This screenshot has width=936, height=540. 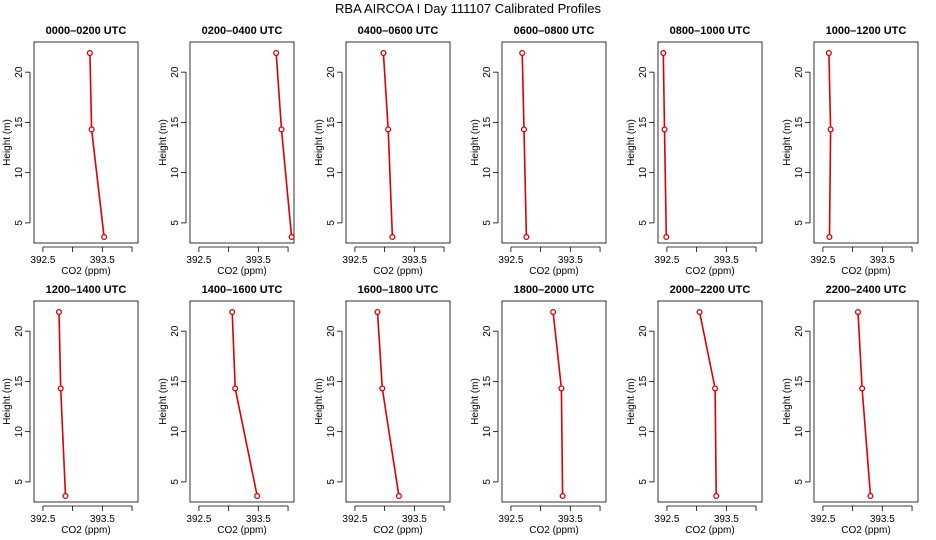 I want to click on panel-title: 0000–0200 UTC, so click(x=86, y=31).